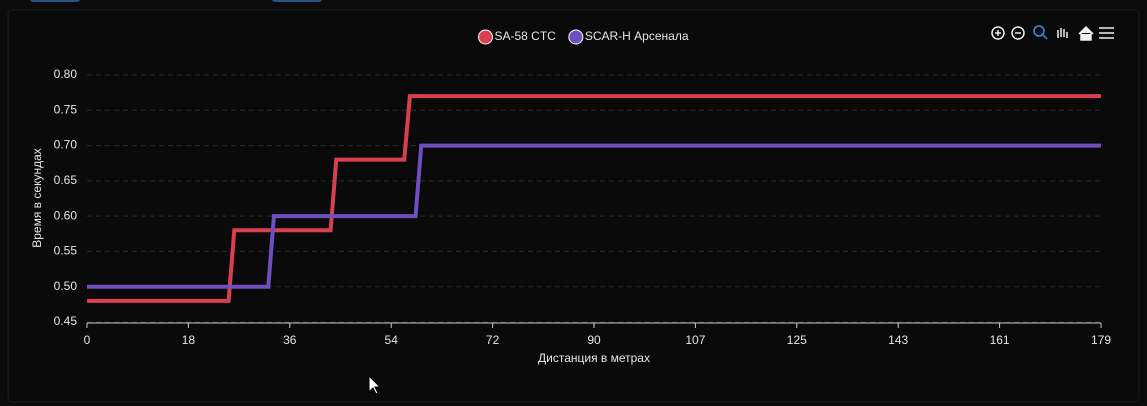 The height and width of the screenshot is (406, 1147). What do you see at coordinates (375, 384) in the screenshot?
I see `cursor` at bounding box center [375, 384].